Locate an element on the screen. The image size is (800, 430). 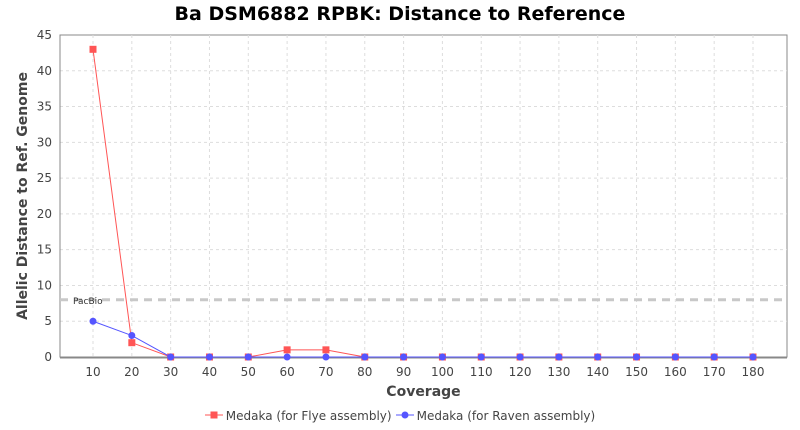
x-tick-label: 120 is located at coordinates (520, 372).